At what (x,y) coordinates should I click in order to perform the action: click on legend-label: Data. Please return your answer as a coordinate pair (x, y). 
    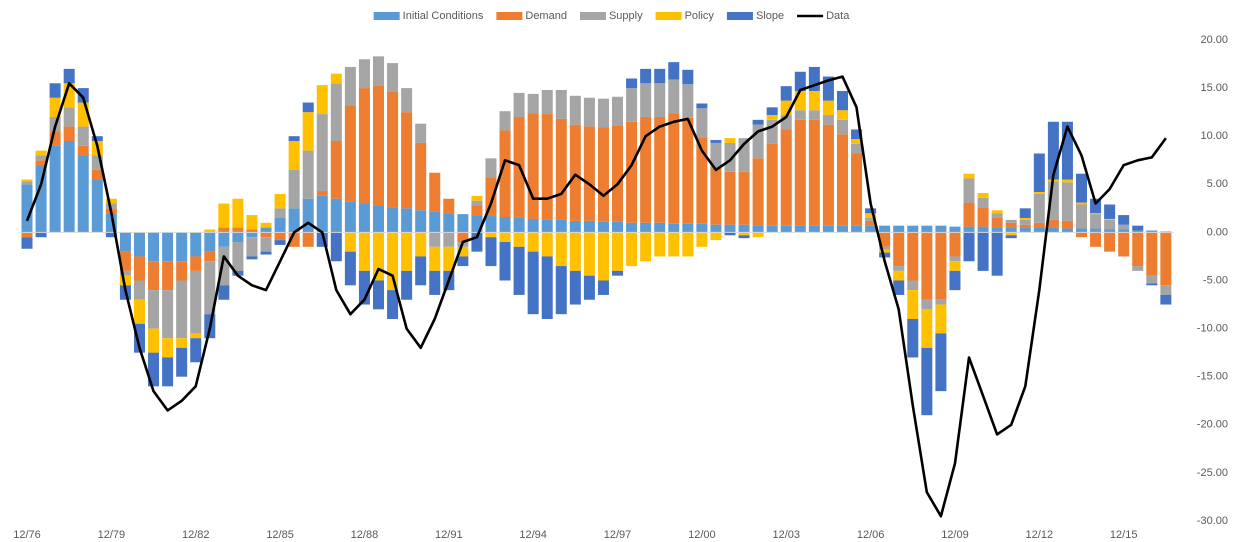
    Looking at the image, I should click on (838, 16).